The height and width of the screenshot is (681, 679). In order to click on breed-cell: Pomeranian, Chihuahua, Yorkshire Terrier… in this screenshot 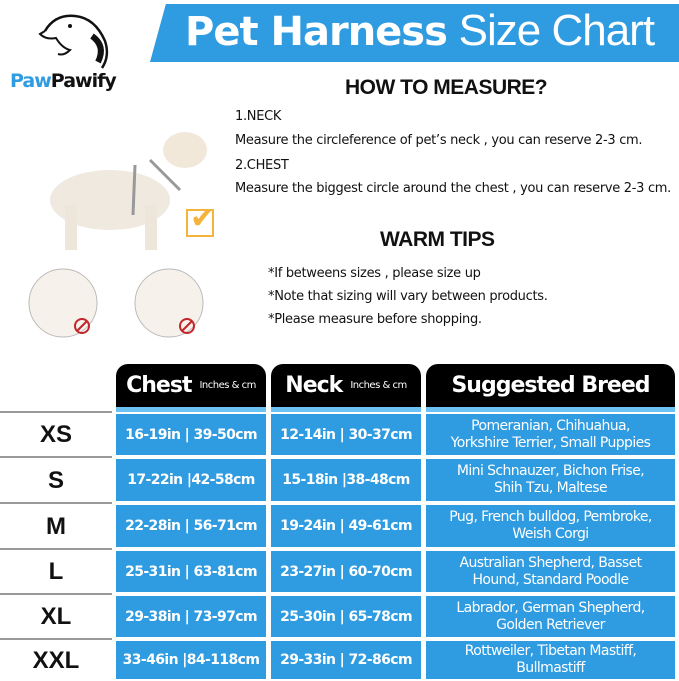, I will do `click(550, 434)`.